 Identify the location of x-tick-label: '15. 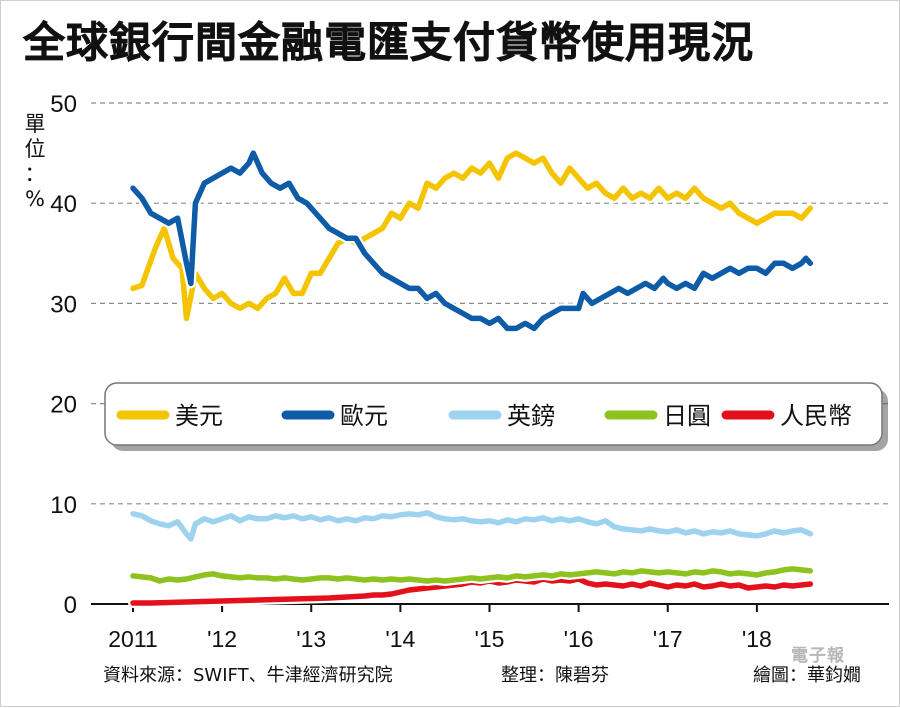
(490, 639).